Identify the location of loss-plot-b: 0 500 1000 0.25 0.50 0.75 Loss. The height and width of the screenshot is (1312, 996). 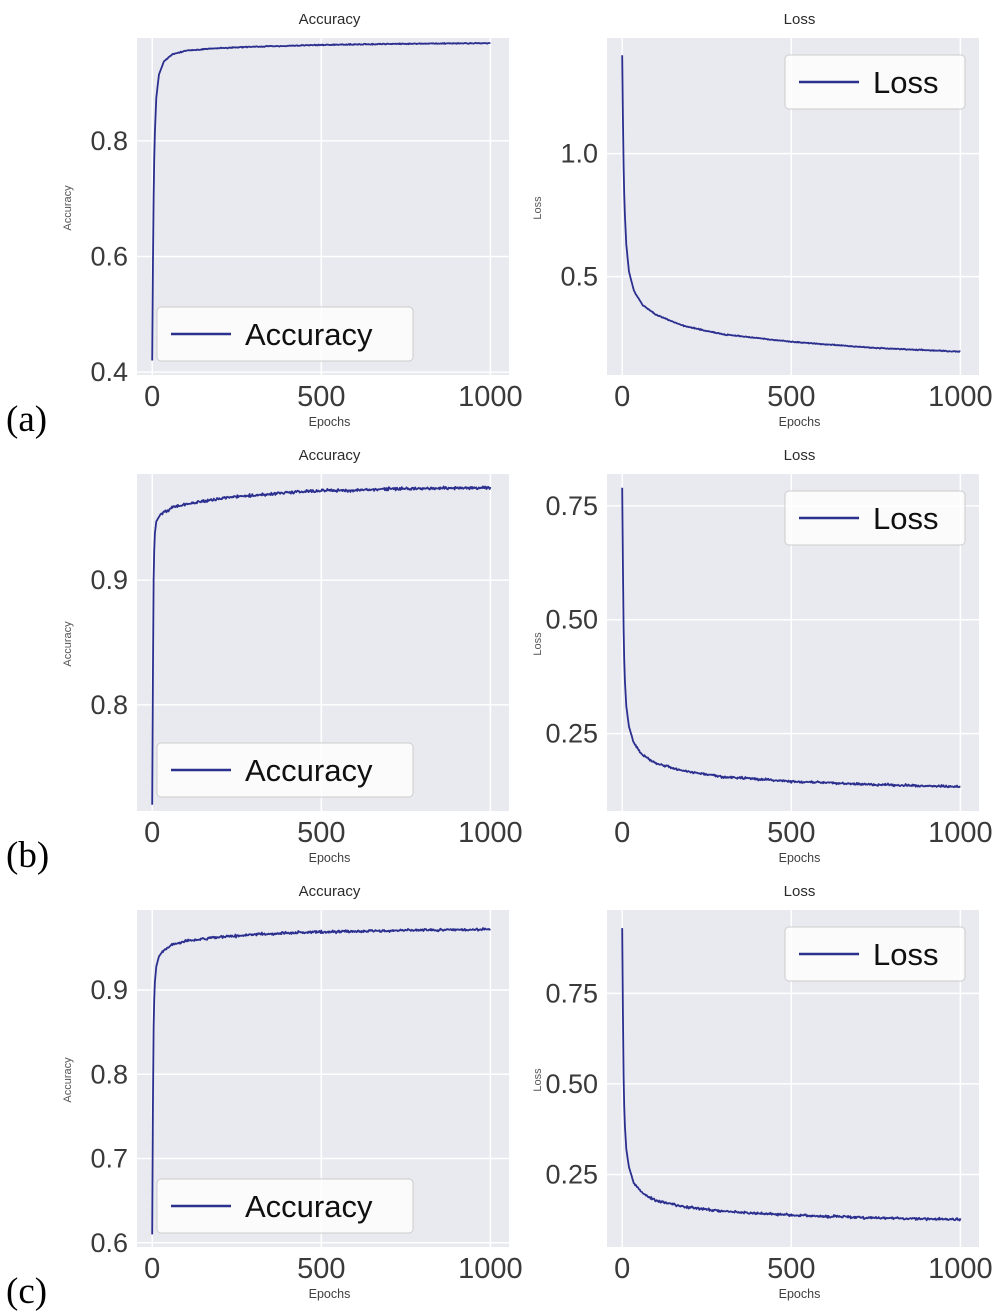
(768, 661).